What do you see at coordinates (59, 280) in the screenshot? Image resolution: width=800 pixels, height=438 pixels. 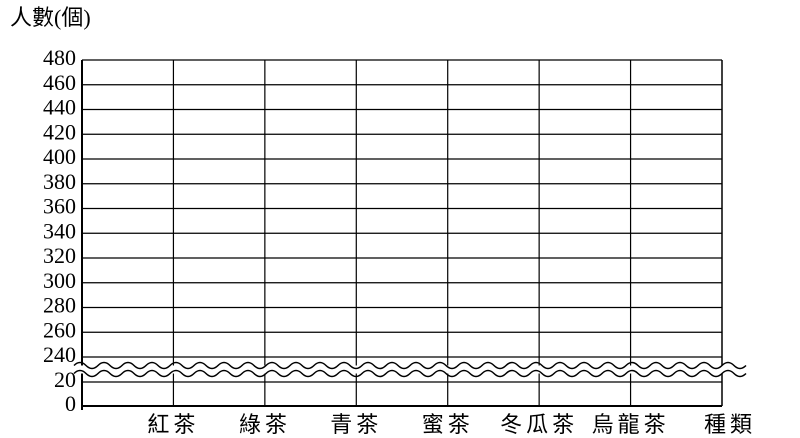 I see `y-tick-label: 300` at bounding box center [59, 280].